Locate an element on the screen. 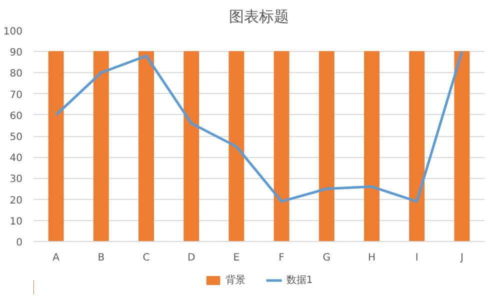 The image size is (500, 298). y-tick-label: 0 is located at coordinates (19, 243).